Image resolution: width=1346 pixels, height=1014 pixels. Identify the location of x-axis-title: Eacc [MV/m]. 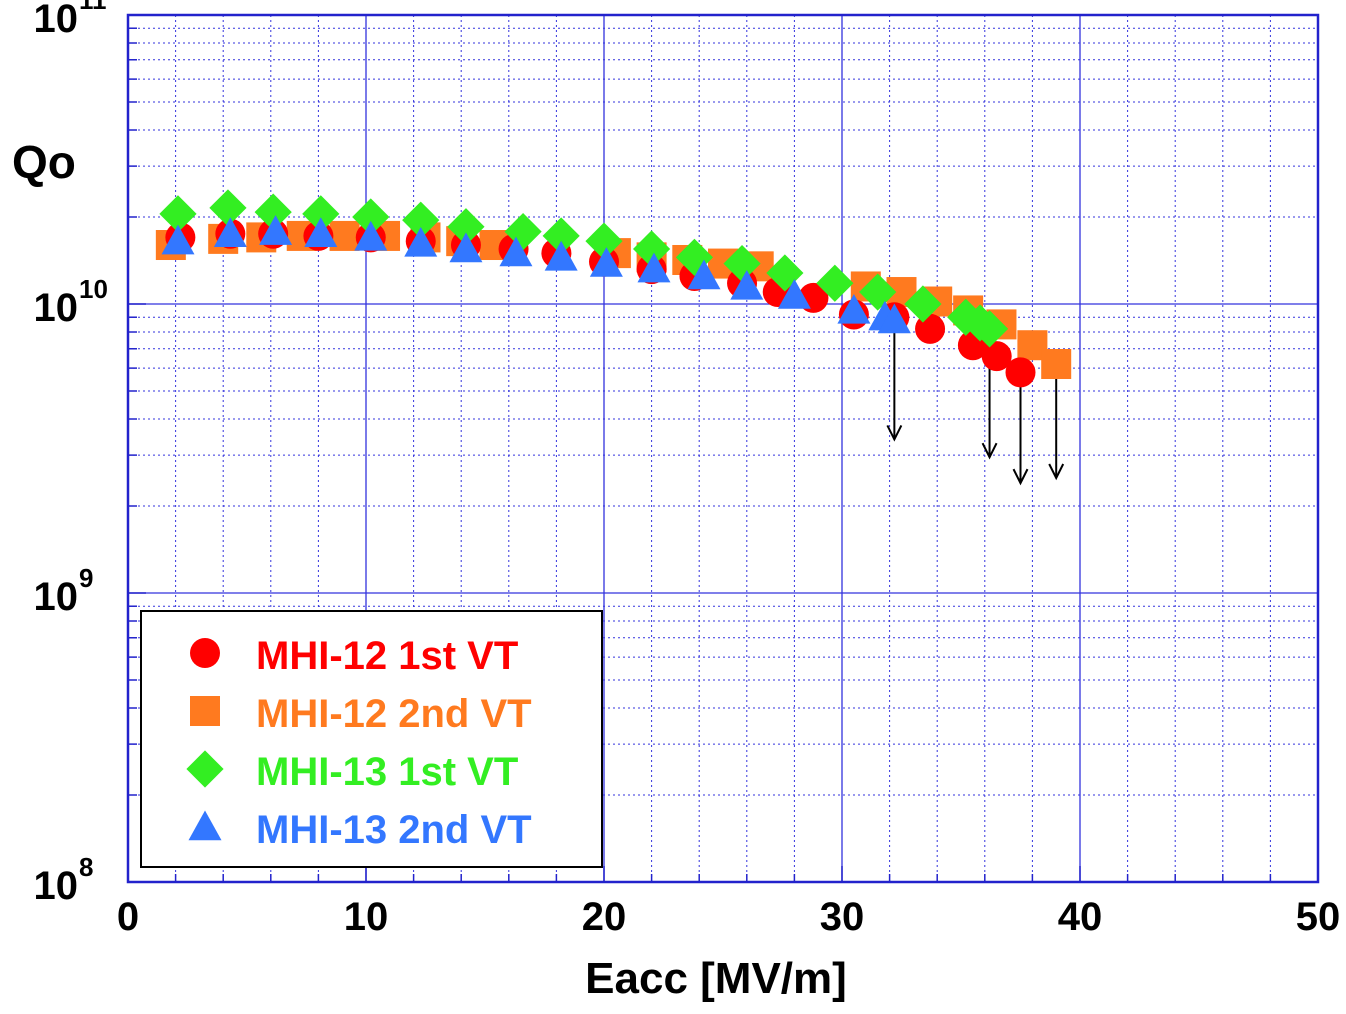
(716, 978).